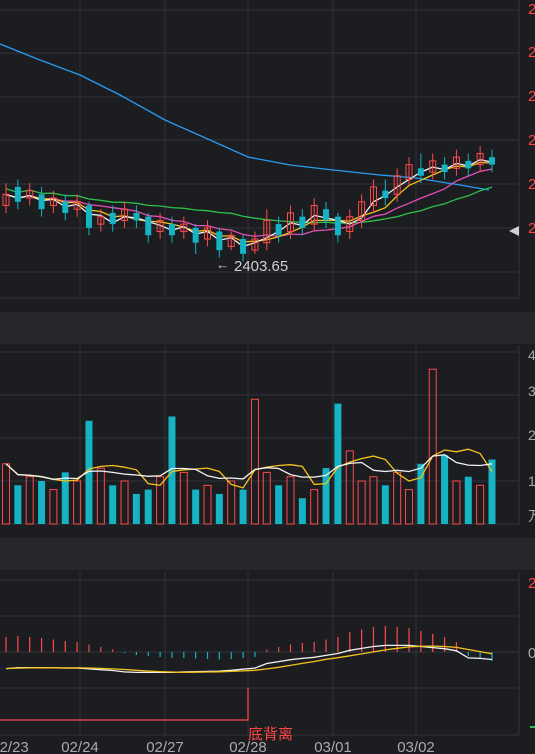 The width and height of the screenshot is (535, 754). I want to click on volume-axis-label: 1, so click(531, 481).